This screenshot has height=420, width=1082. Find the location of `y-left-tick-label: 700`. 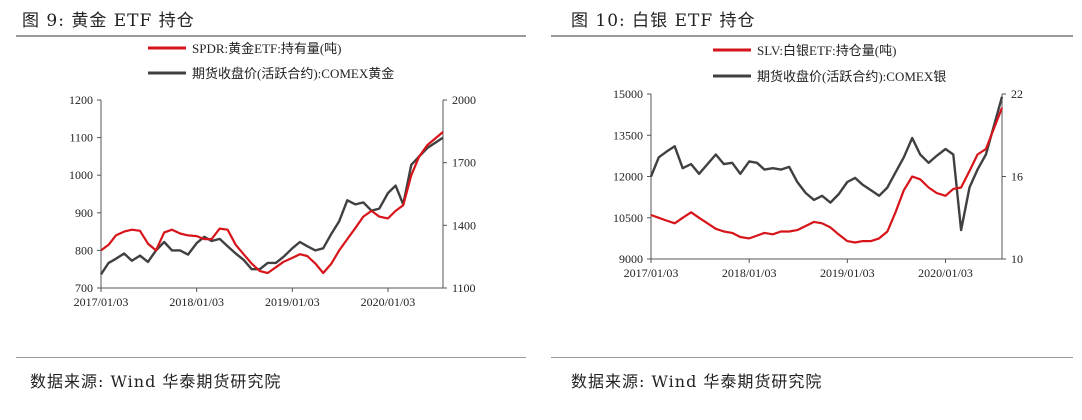

y-left-tick-label: 700 is located at coordinates (84, 288).